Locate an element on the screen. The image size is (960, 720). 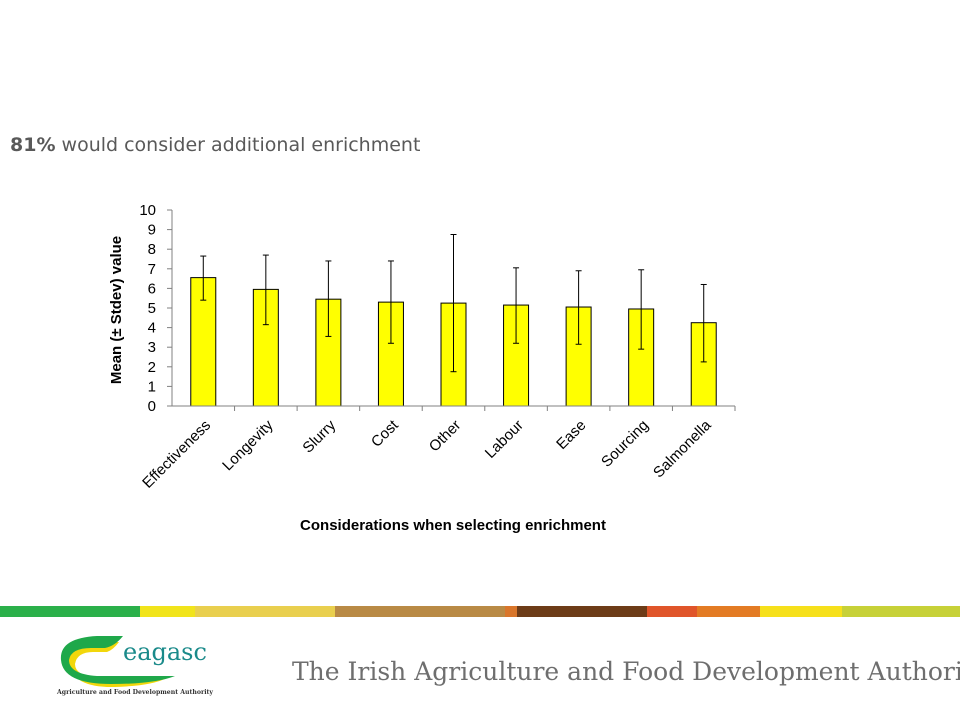
color-stripe is located at coordinates (480, 611).